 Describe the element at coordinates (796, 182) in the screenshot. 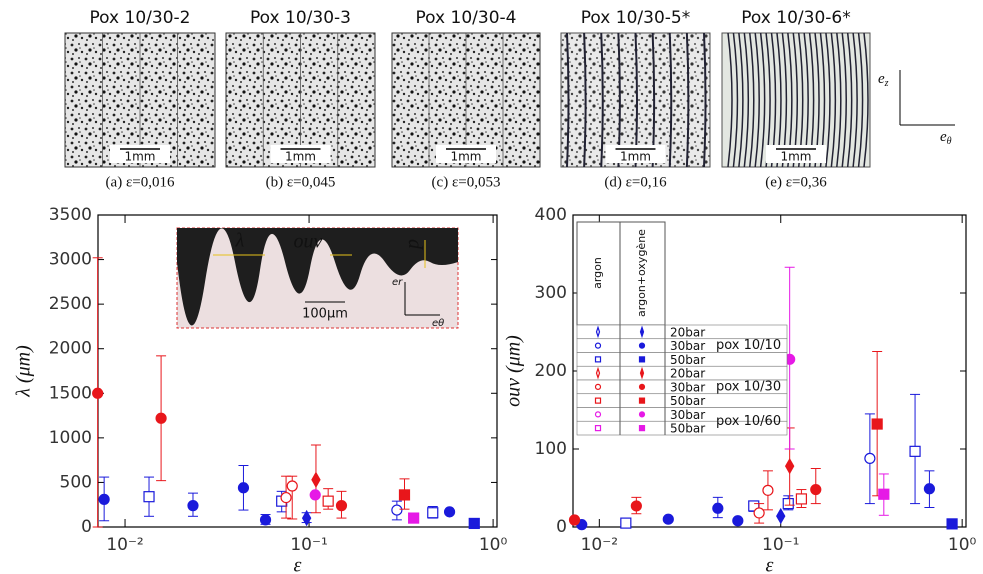

I see `panel-caption: (e) ε=0,36` at that location.